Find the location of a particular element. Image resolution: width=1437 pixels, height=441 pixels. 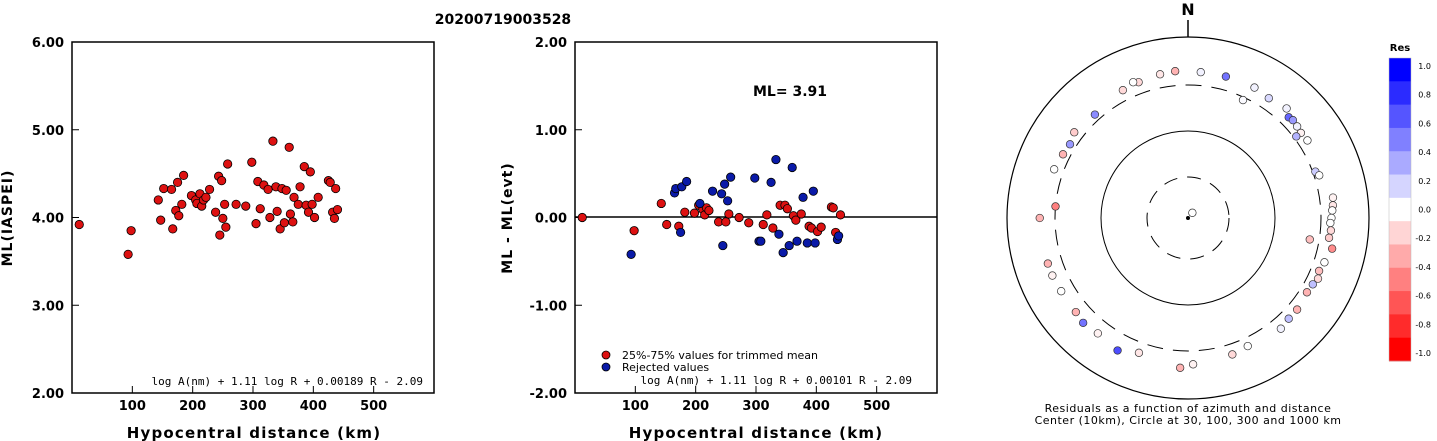

epicenter-dot is located at coordinates (1188, 218).